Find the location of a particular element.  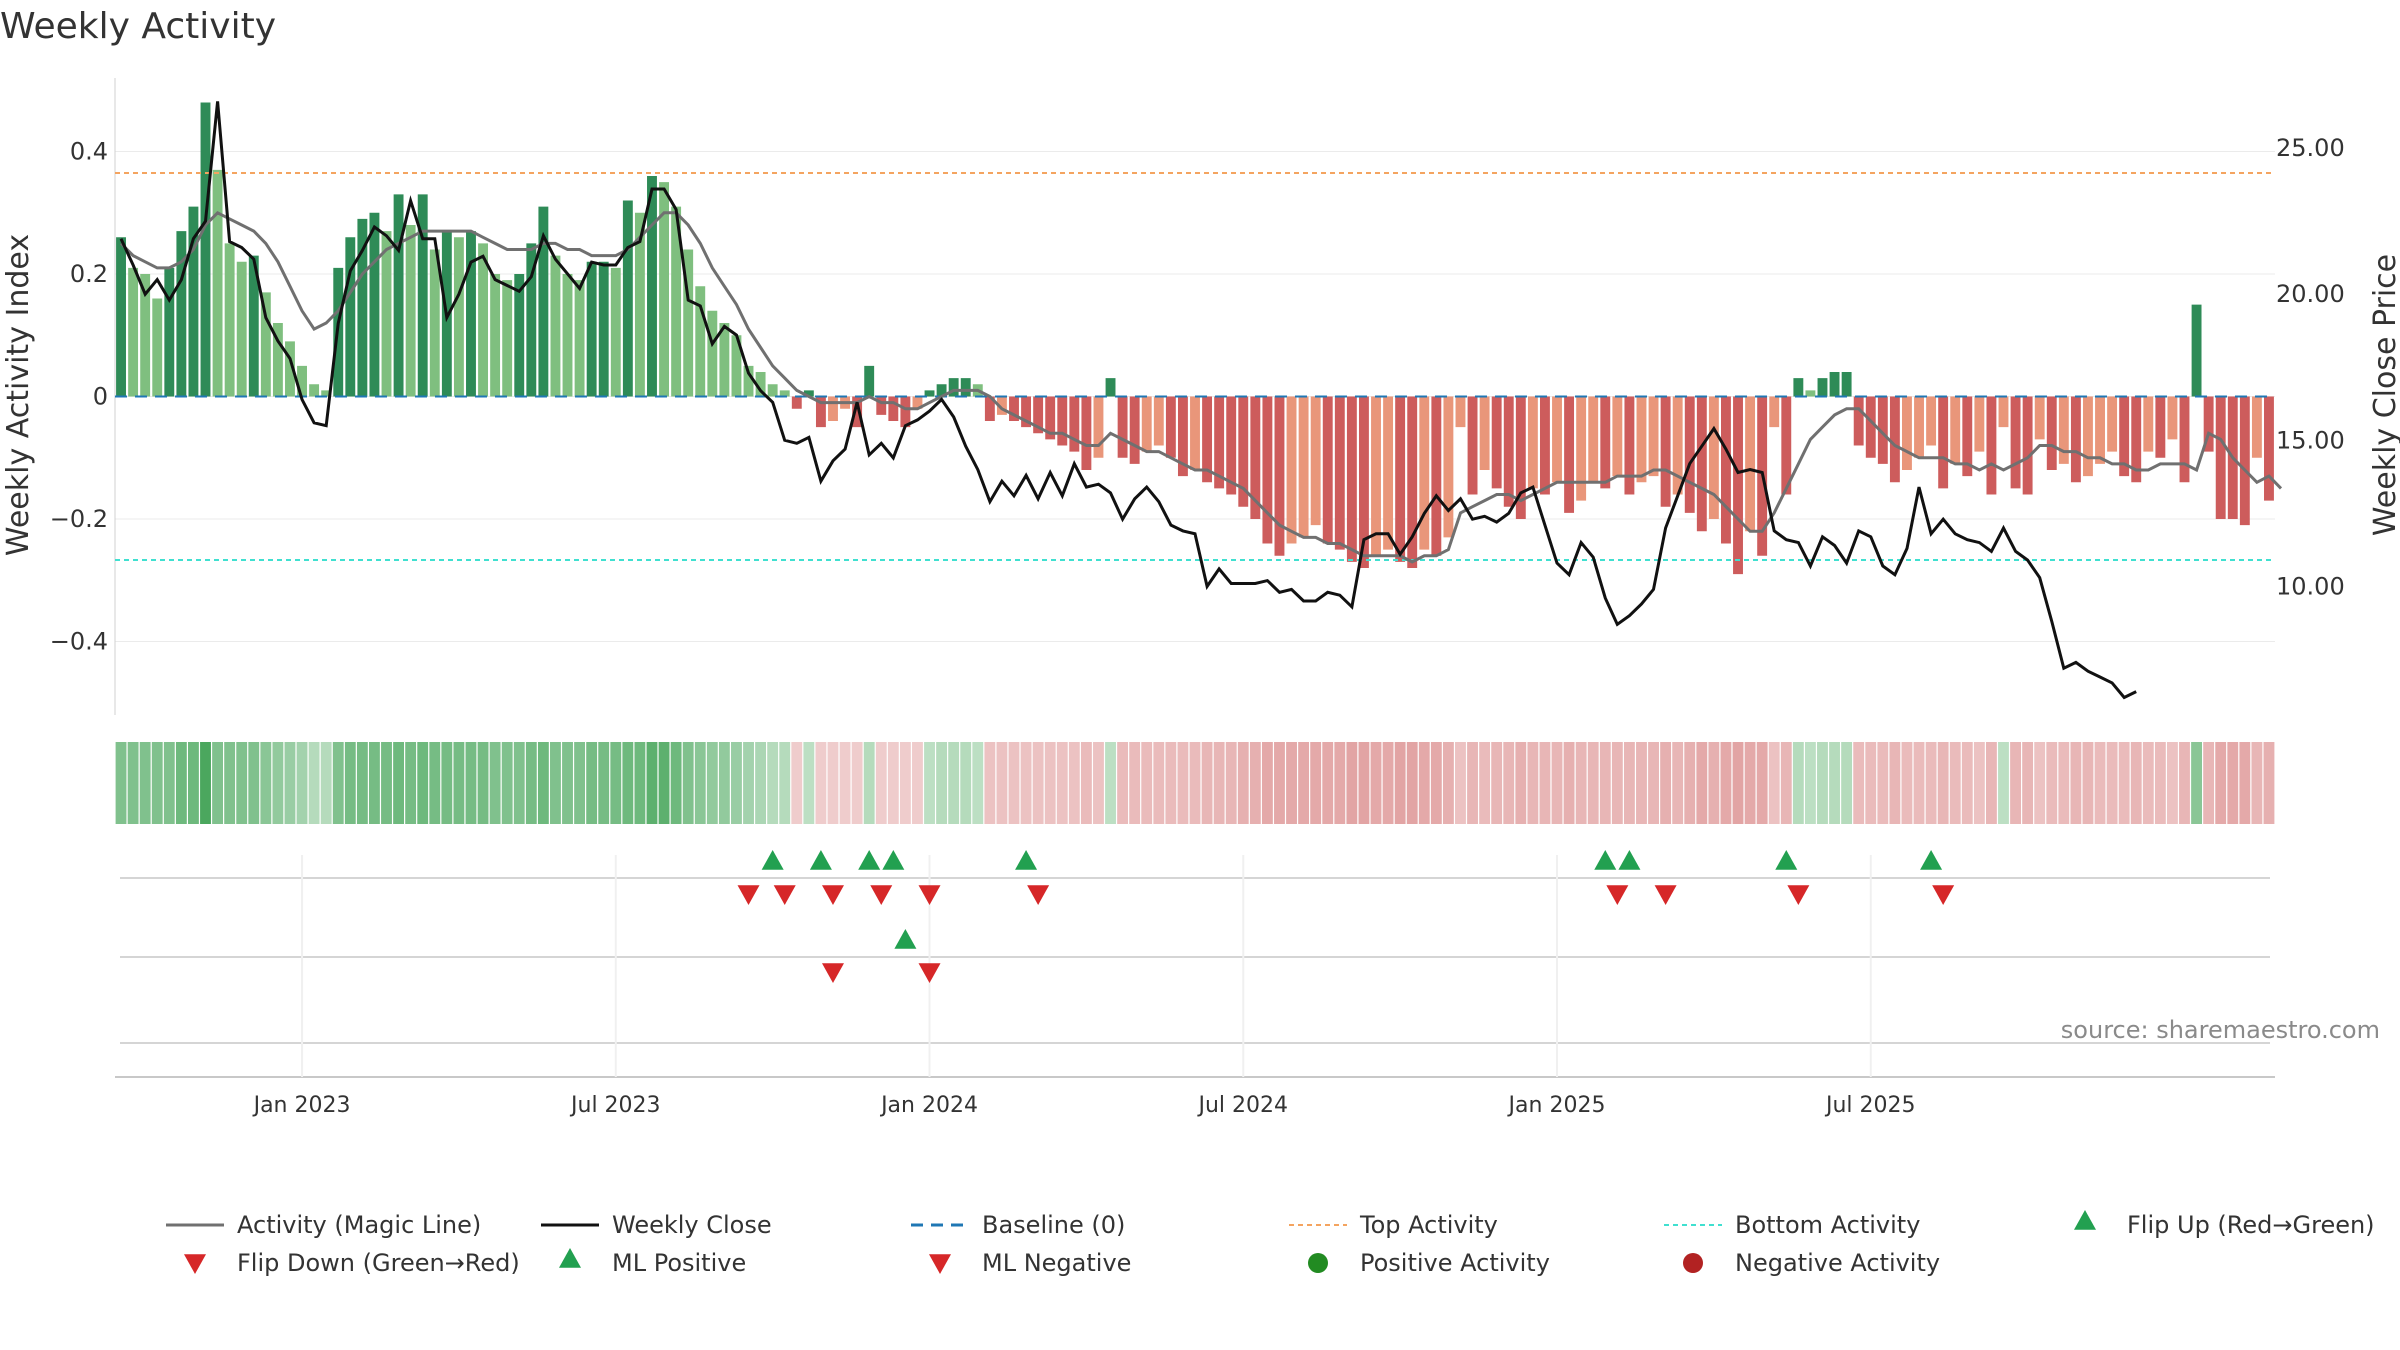

legend-label: Positive Activity is located at coordinates (1455, 1263).